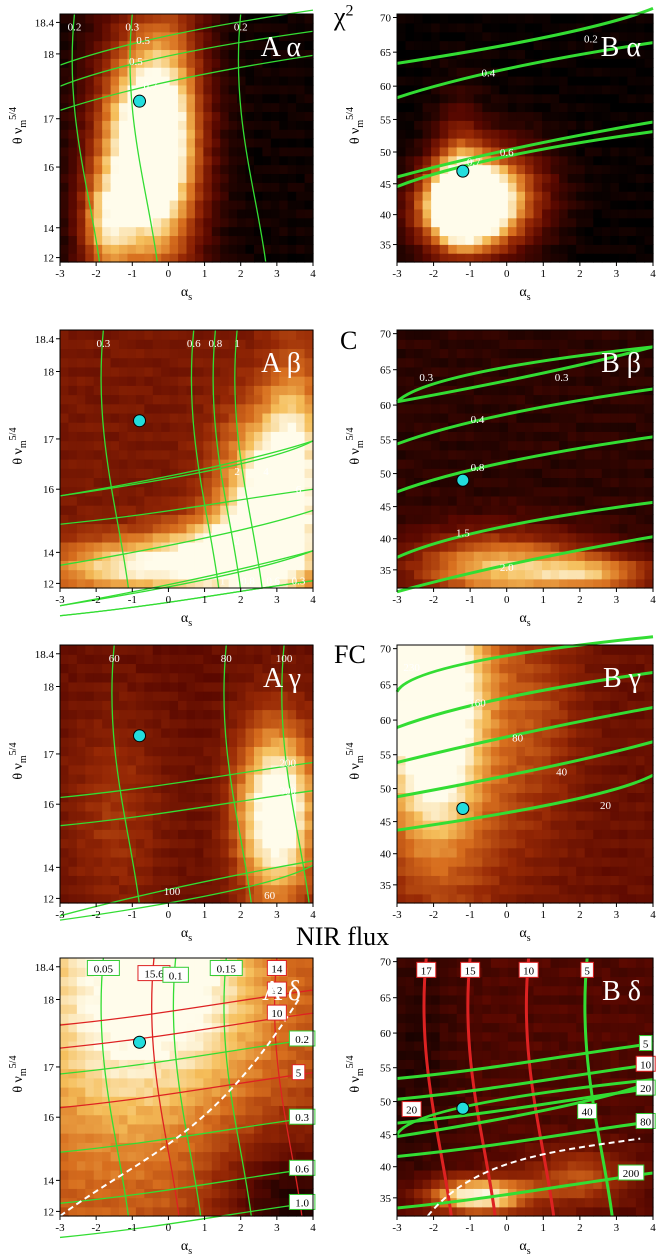 The width and height of the screenshot is (657, 1254). Describe the element at coordinates (313, 915) in the screenshot. I see `x-tick-label: 4` at that location.